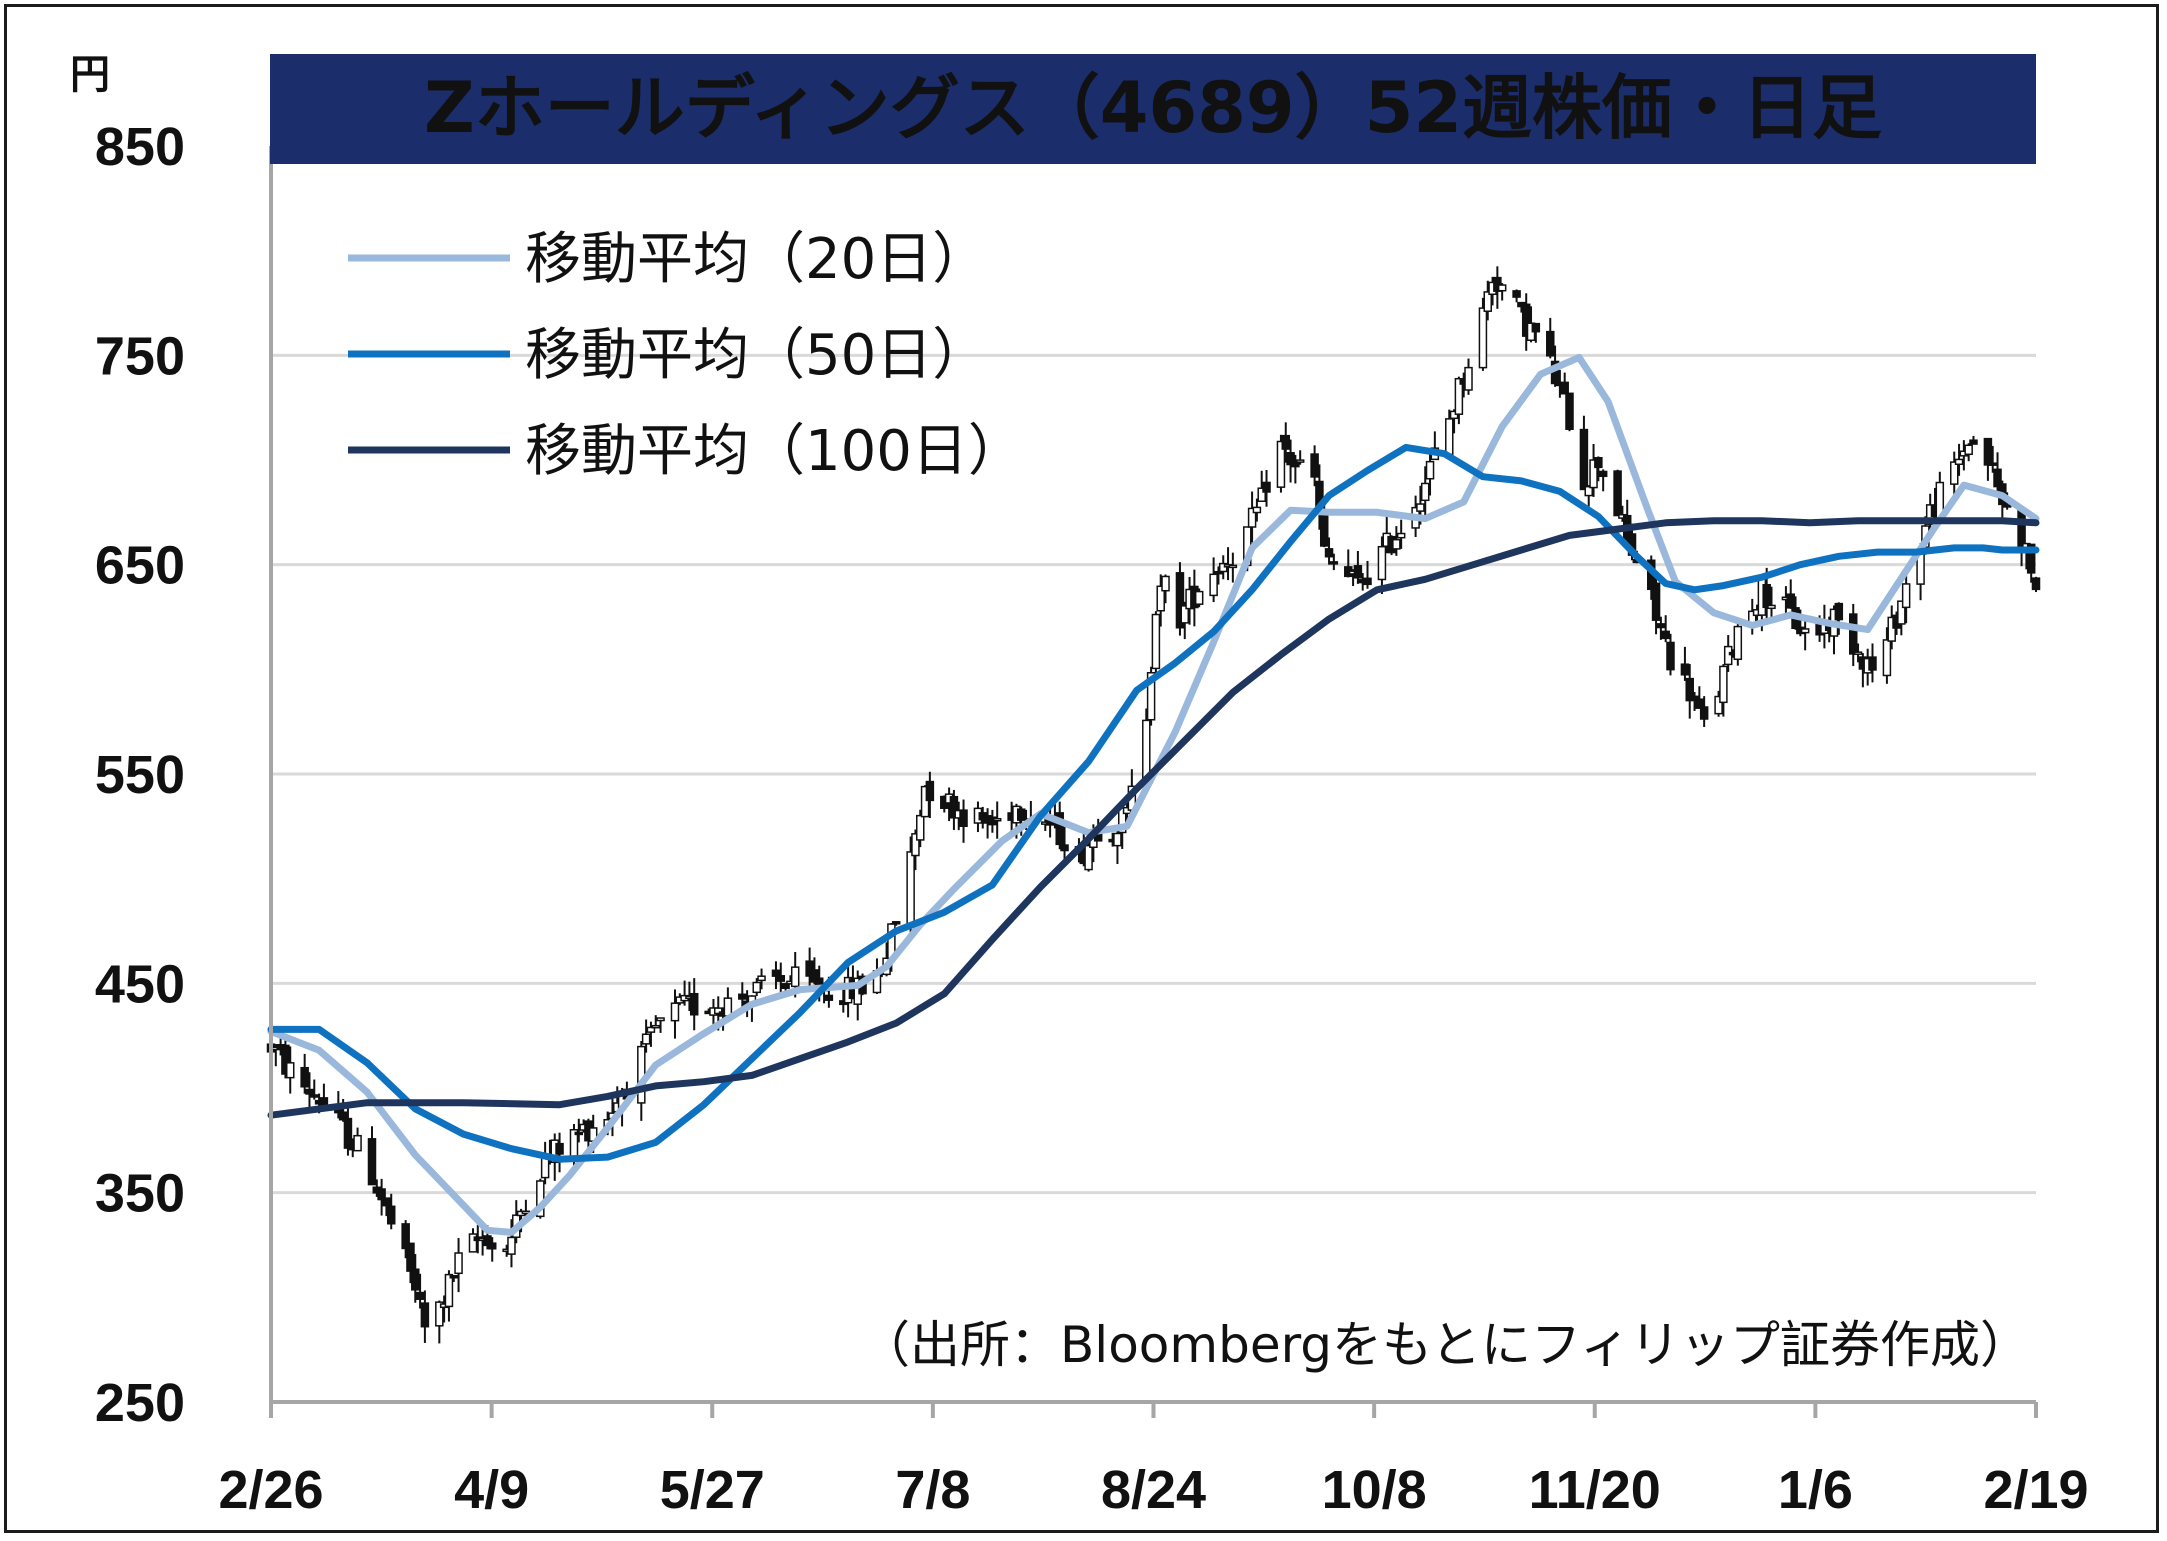 This screenshot has height=1541, width=2167. What do you see at coordinates (140, 147) in the screenshot?
I see `ytick-label-850: 850` at bounding box center [140, 147].